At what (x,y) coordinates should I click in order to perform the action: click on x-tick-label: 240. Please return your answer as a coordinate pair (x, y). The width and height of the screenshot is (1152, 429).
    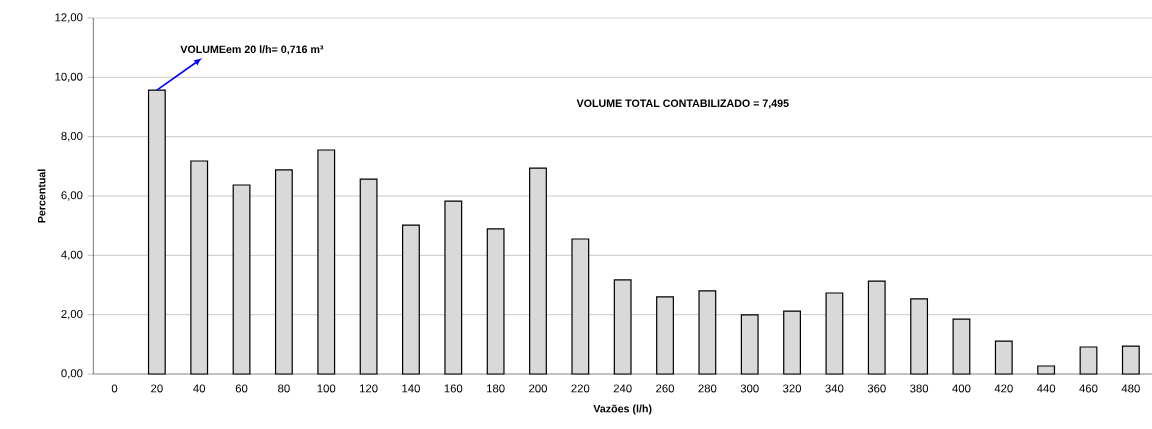
    Looking at the image, I should click on (622, 388).